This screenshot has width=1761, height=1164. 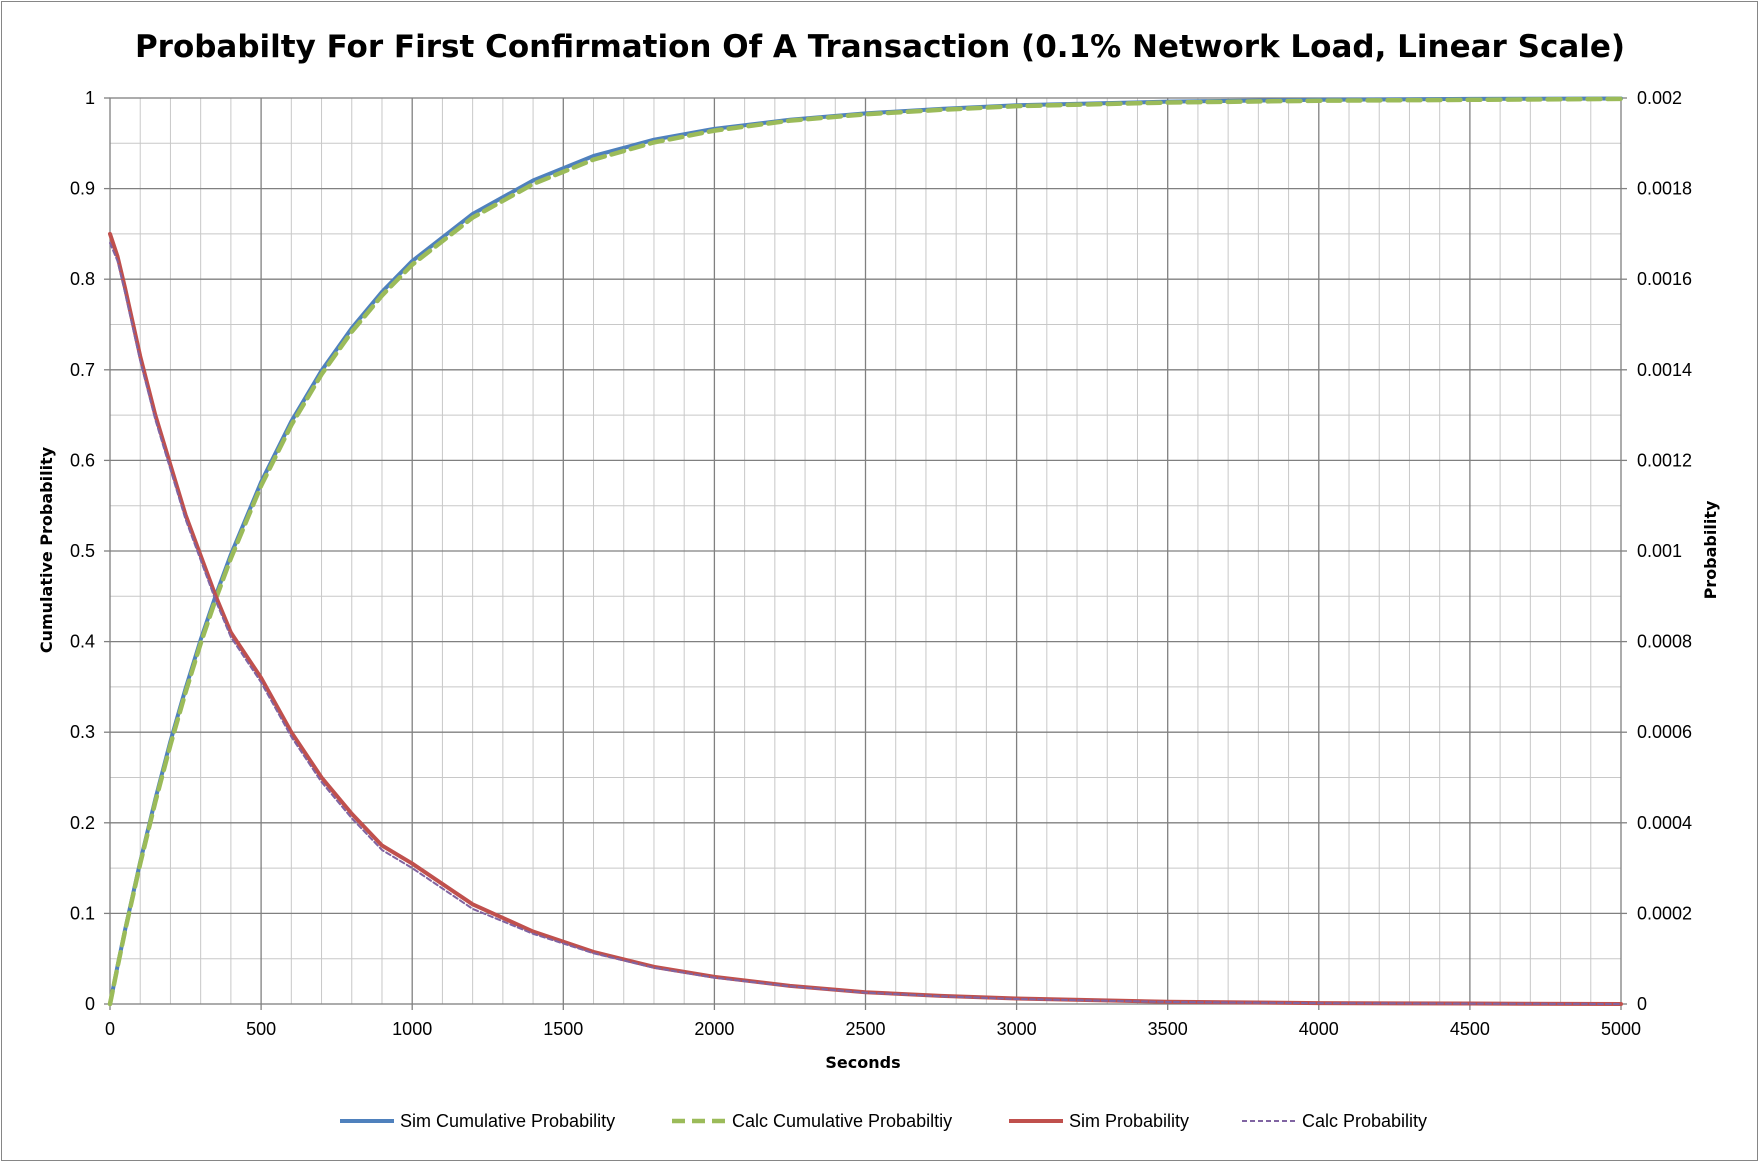 What do you see at coordinates (412, 1029) in the screenshot?
I see `x-tick-label: 1000` at bounding box center [412, 1029].